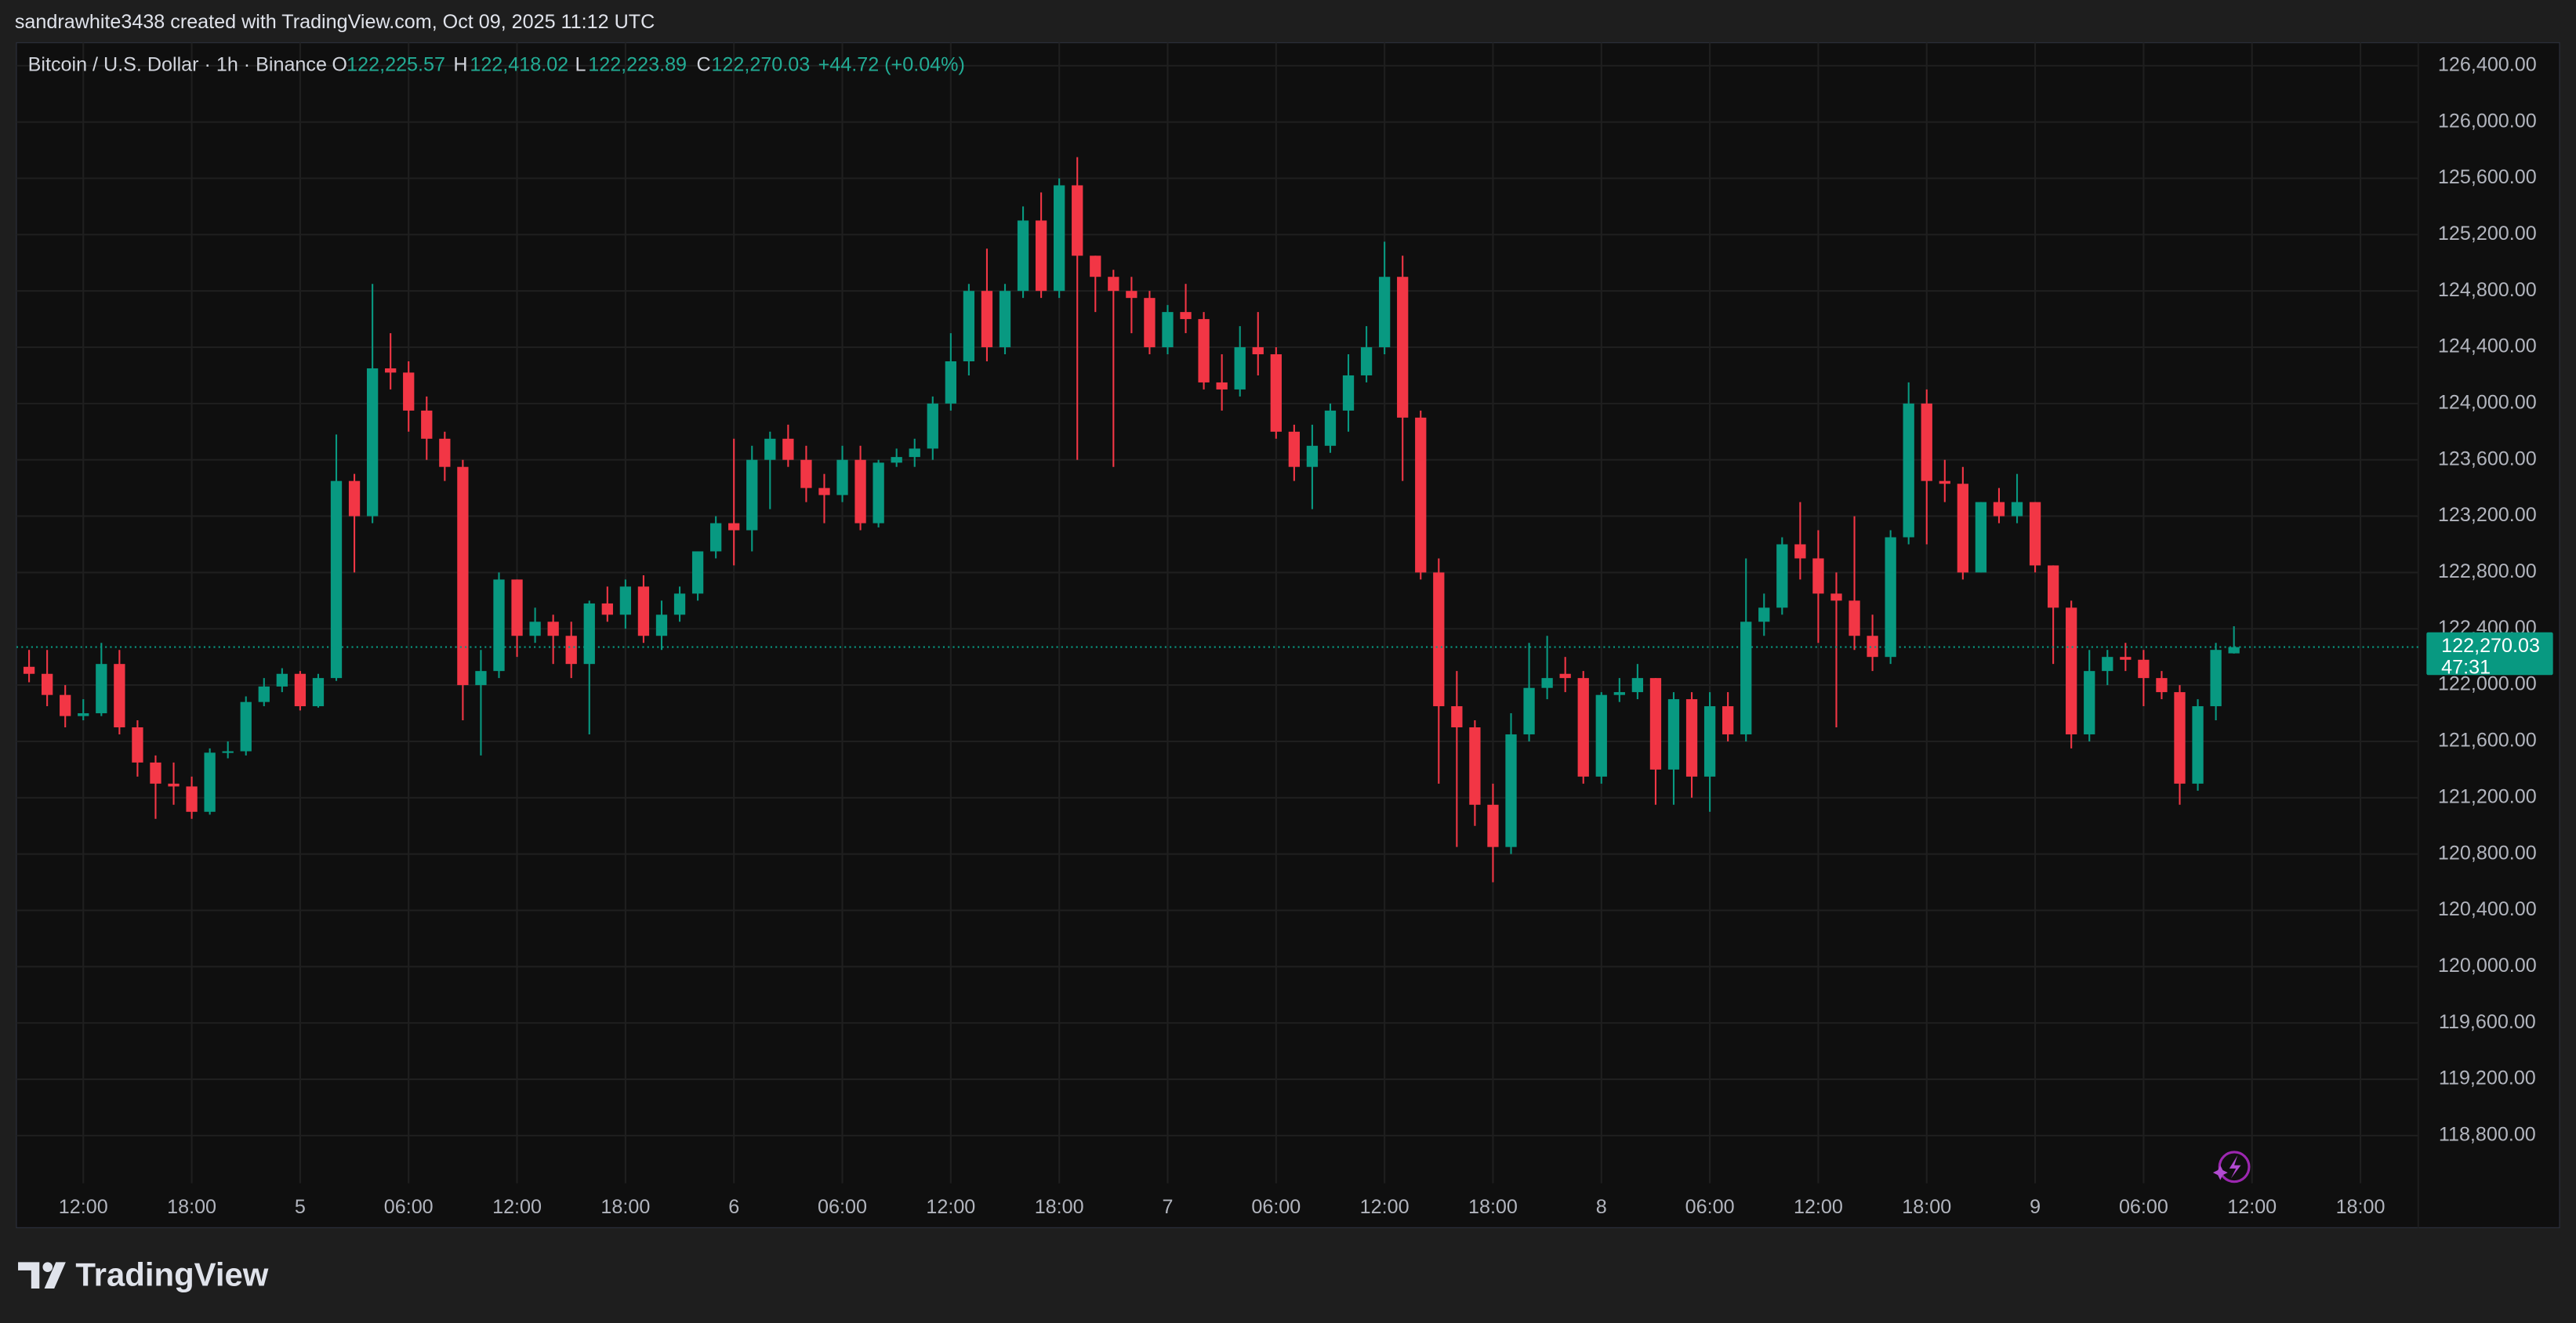 The width and height of the screenshot is (2576, 1323). Describe the element at coordinates (2488, 121) in the screenshot. I see `y-tick-label: 126,000.00` at that location.